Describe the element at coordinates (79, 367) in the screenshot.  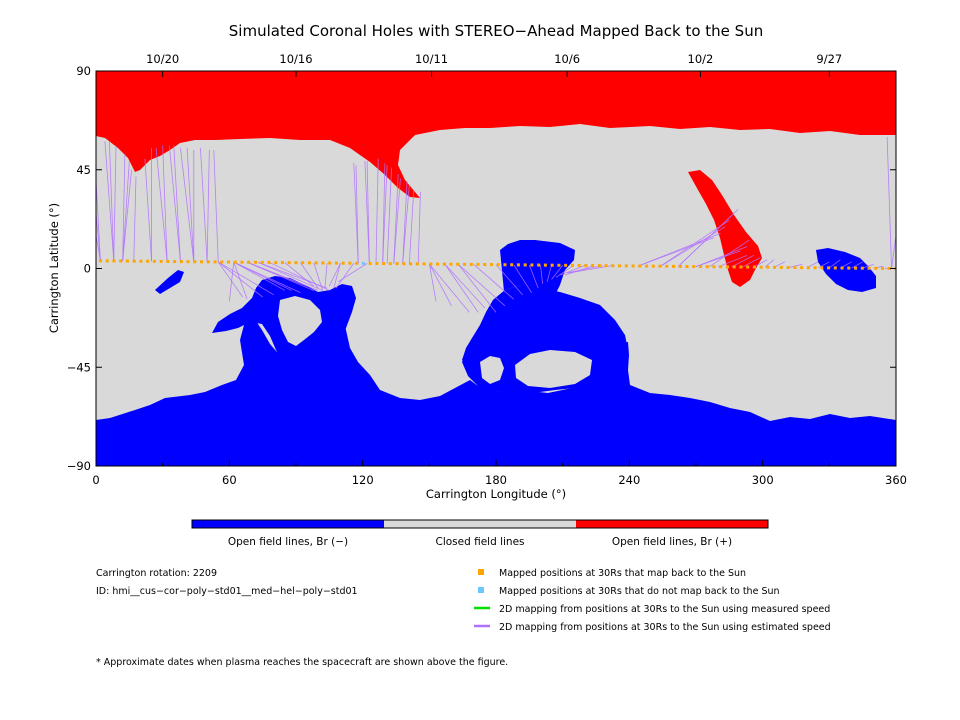
I see `y-tick-label: −45` at that location.